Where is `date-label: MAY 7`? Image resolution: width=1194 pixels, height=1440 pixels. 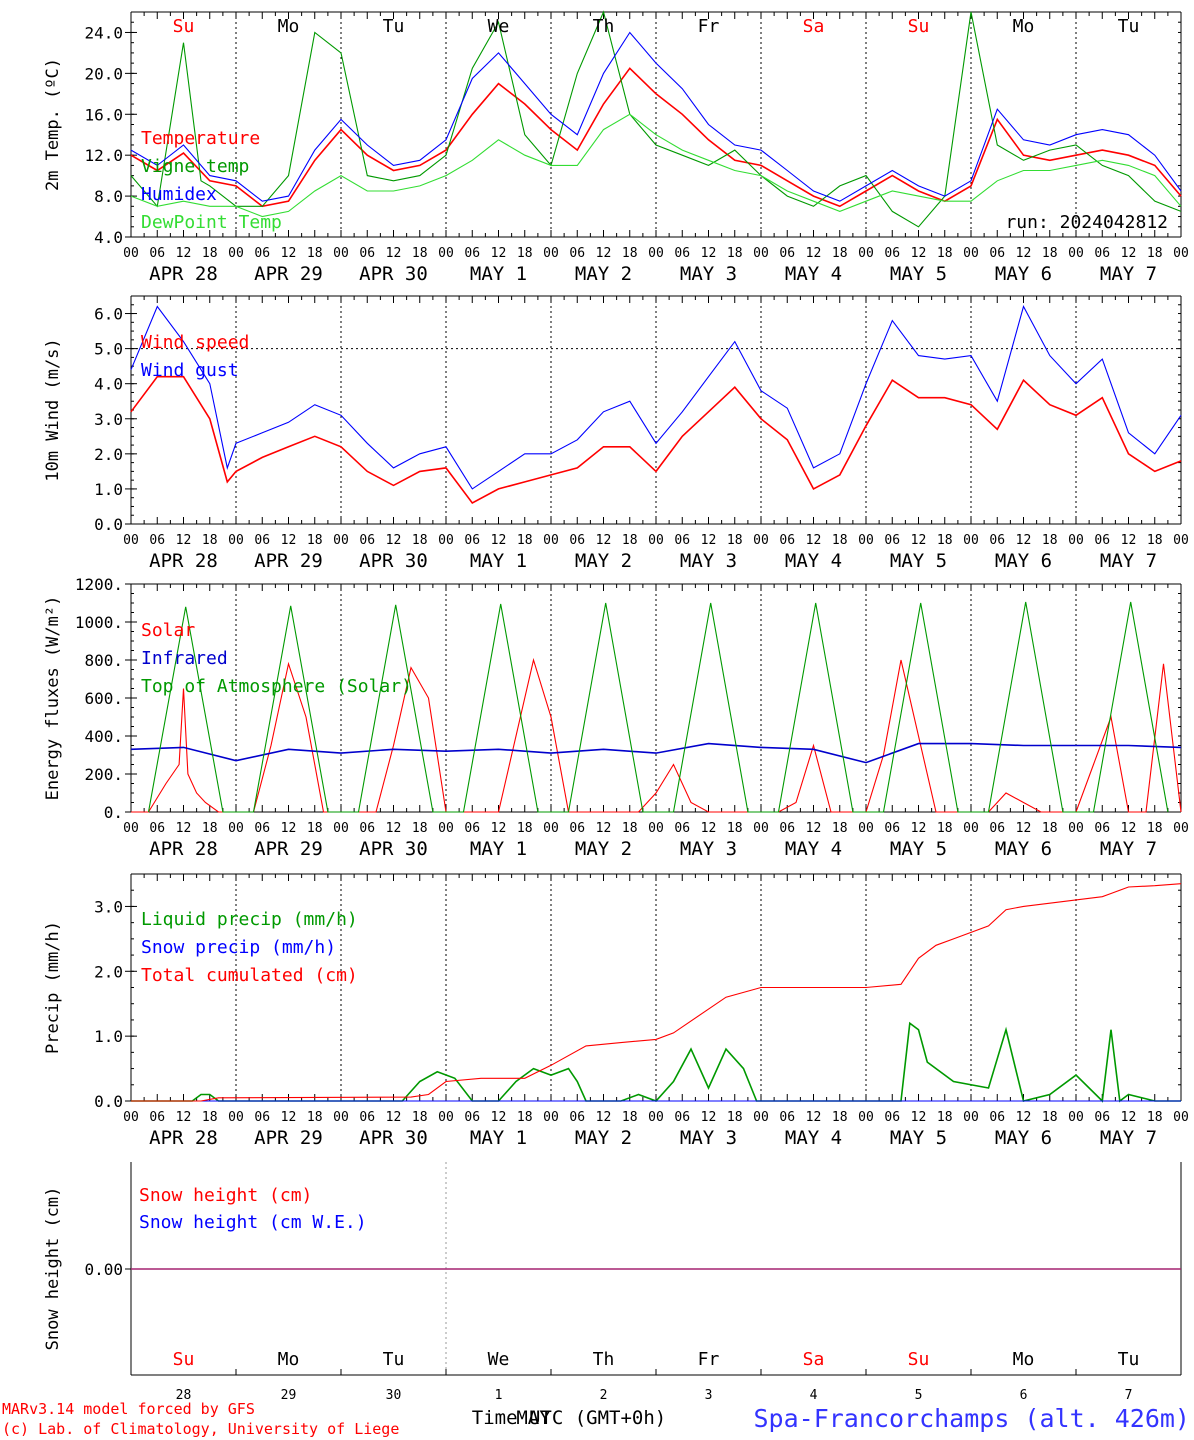 date-label: MAY 7 is located at coordinates (1128, 561).